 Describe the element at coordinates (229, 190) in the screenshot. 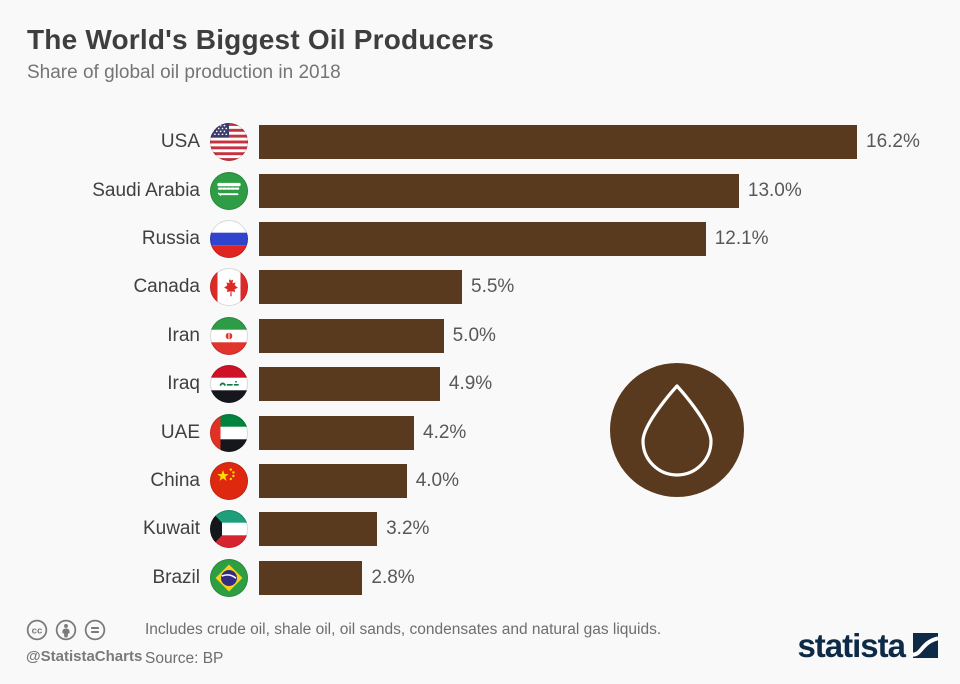

I see `saudi-arabia-flag-icon` at that location.